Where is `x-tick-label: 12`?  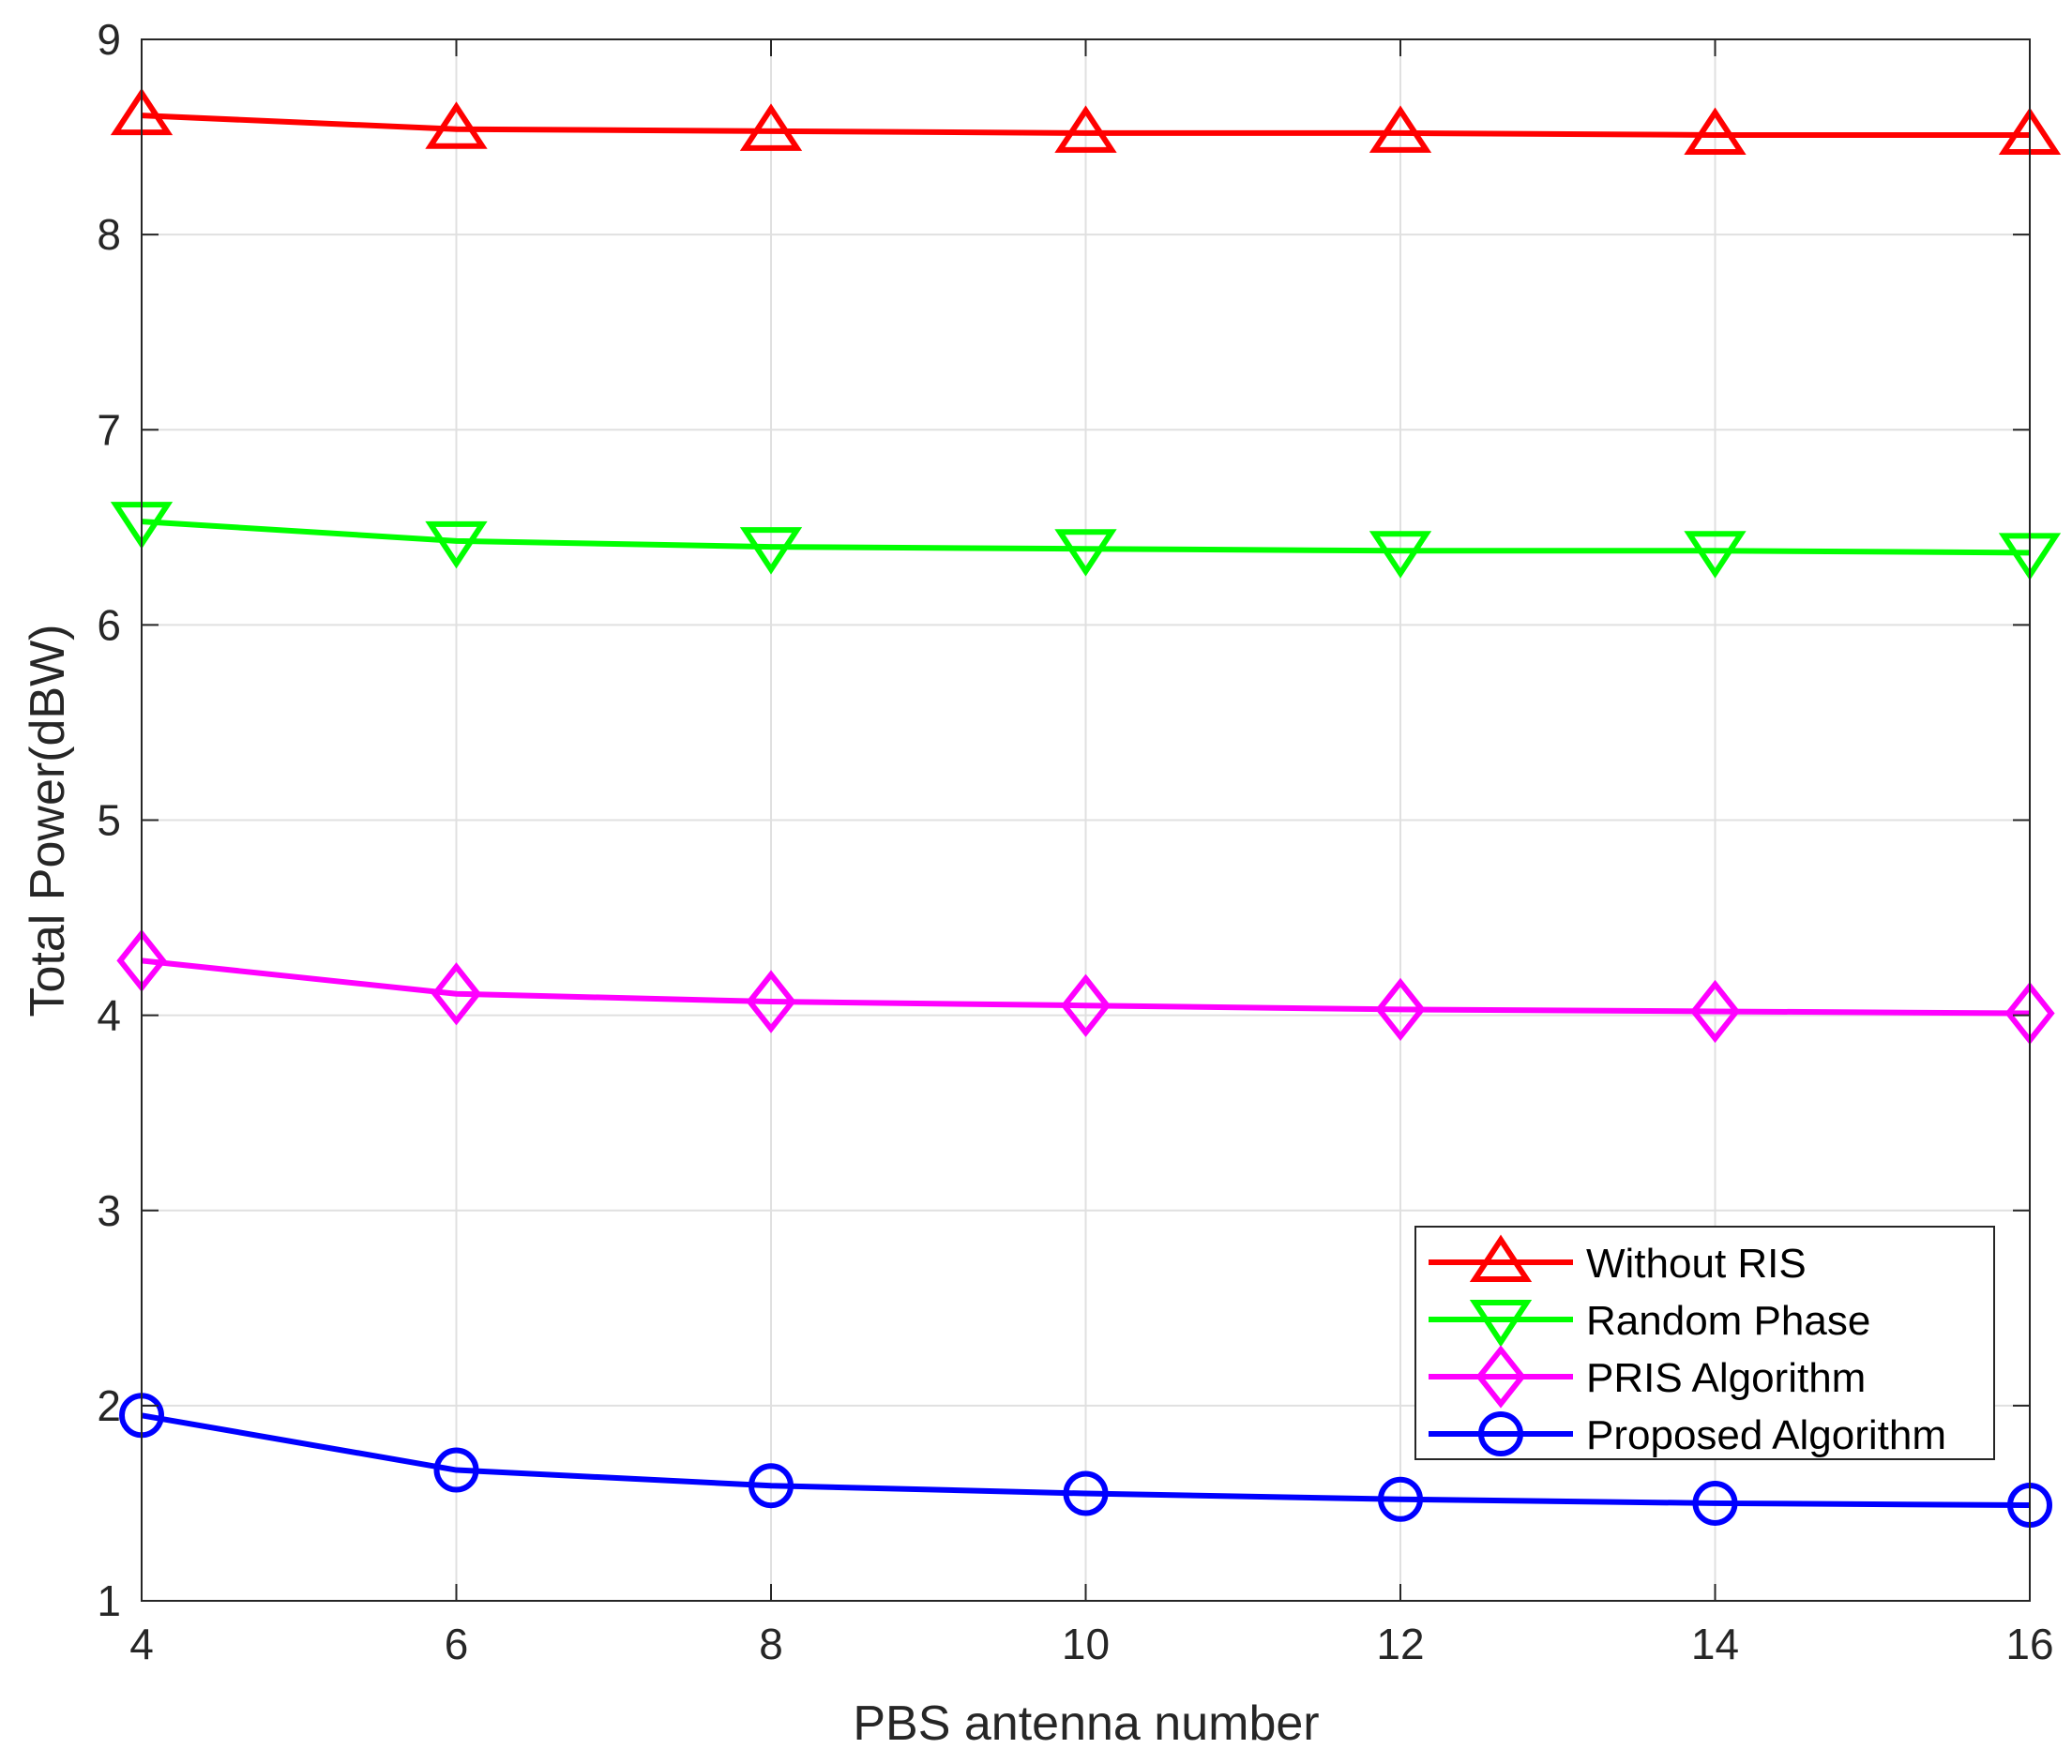
x-tick-label: 12 is located at coordinates (1400, 1644).